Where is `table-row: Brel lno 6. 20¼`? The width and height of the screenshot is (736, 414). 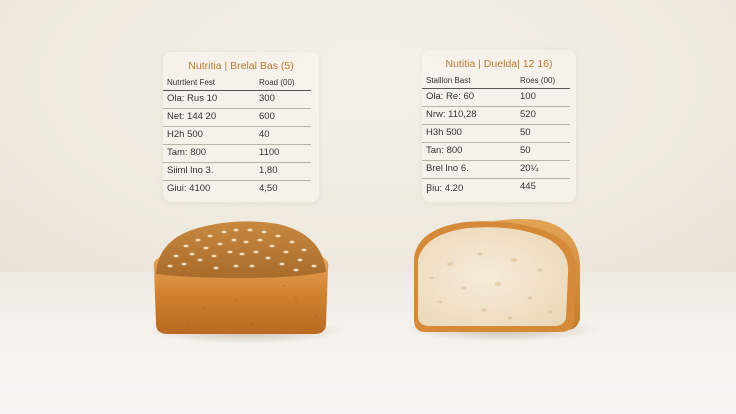 table-row: Brel lno 6. 20¼ is located at coordinates (496, 169).